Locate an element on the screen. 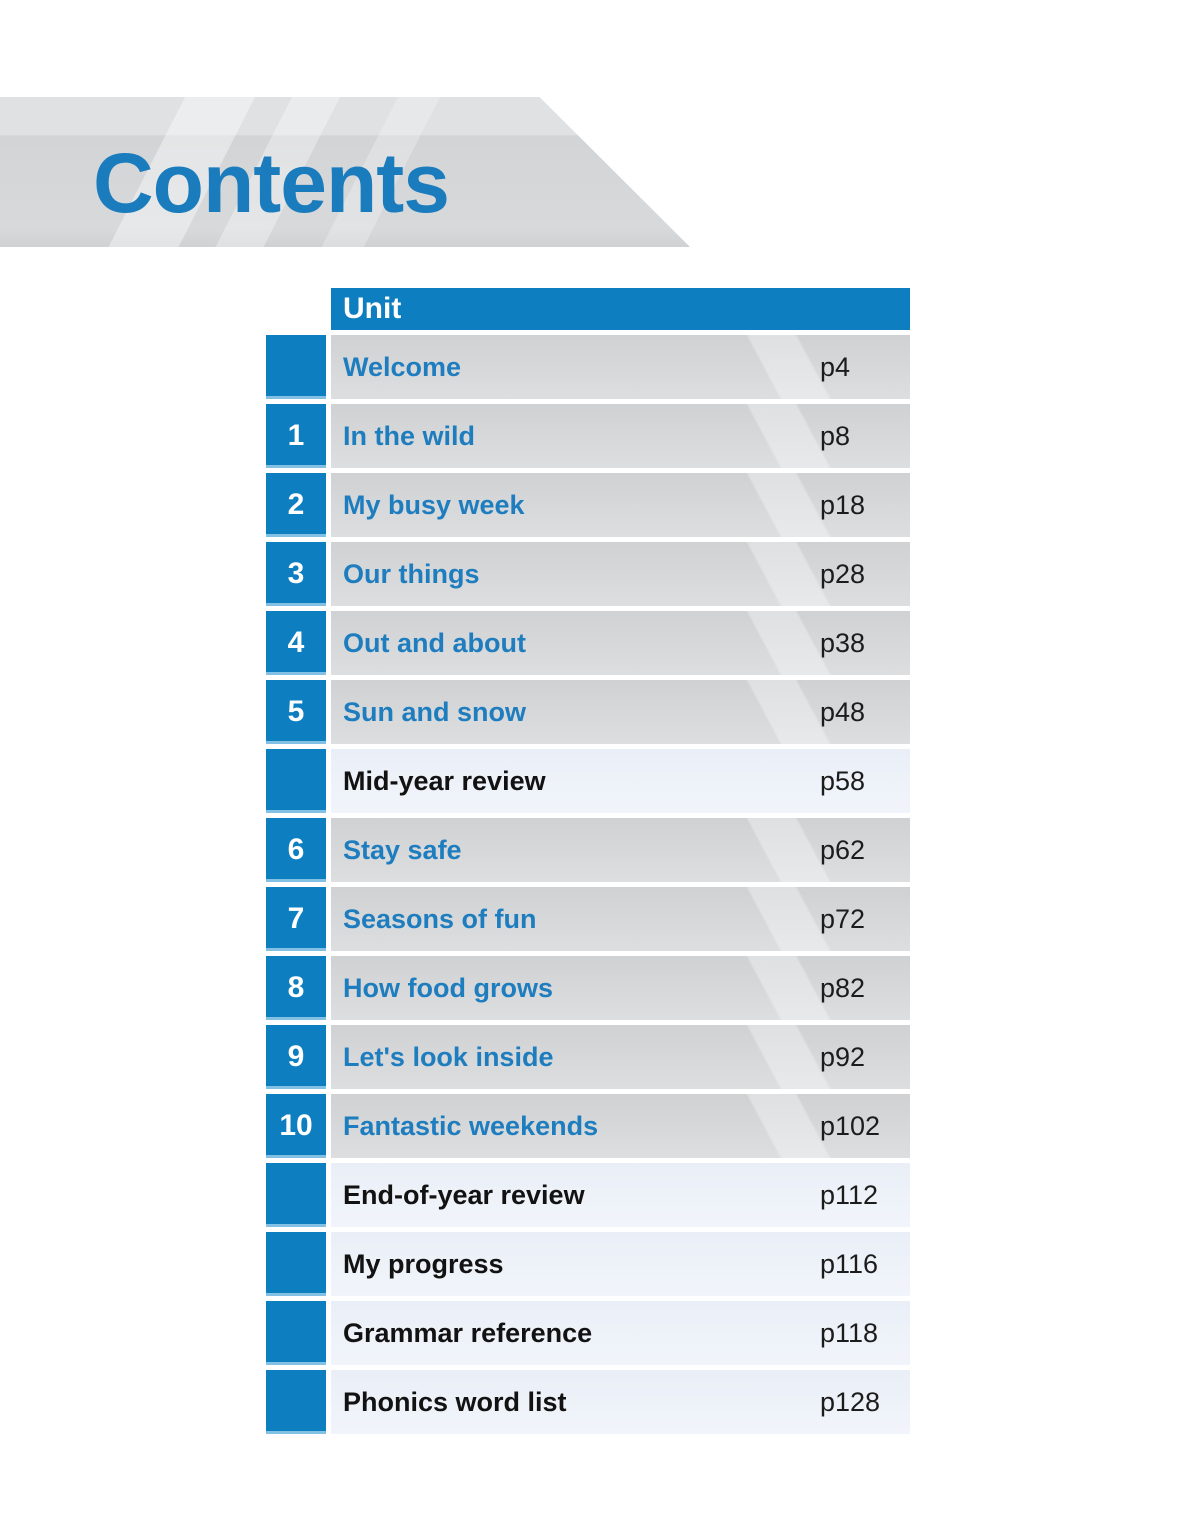  row-content: Stay safe p62 is located at coordinates (620, 850).